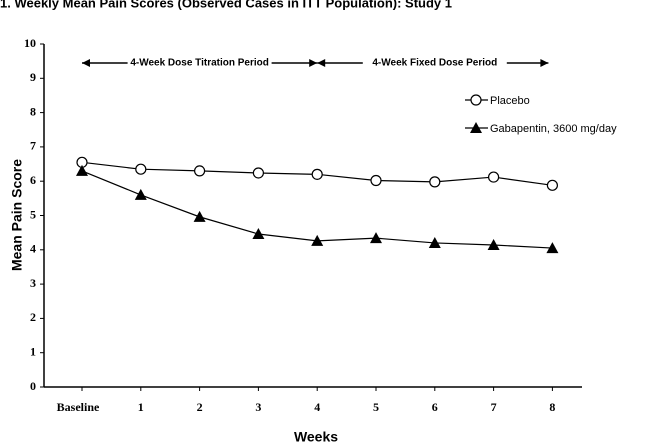 This screenshot has width=653, height=445. I want to click on y-tick-label: 6, so click(33, 180).